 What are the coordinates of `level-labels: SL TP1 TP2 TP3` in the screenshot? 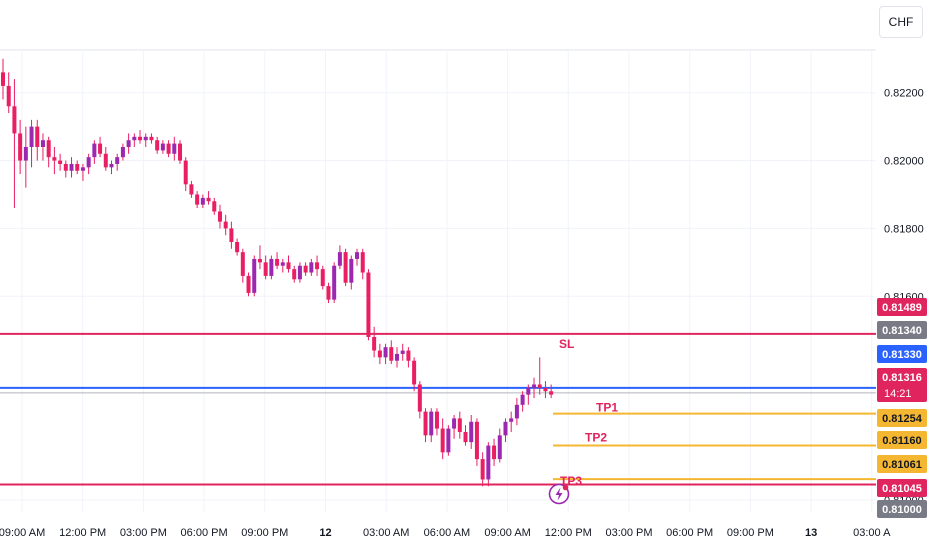 It's located at (588, 412).